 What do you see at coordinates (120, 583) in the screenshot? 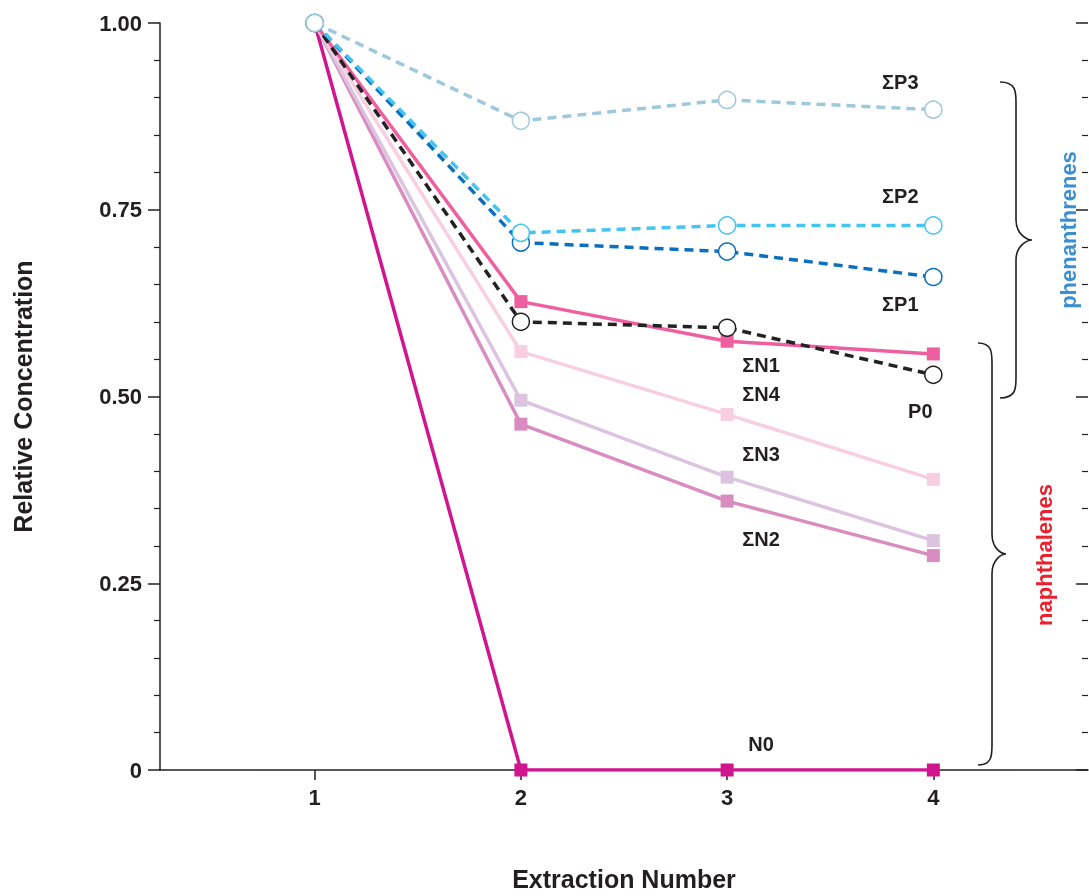
I see `y-tick-label: 0.25` at bounding box center [120, 583].